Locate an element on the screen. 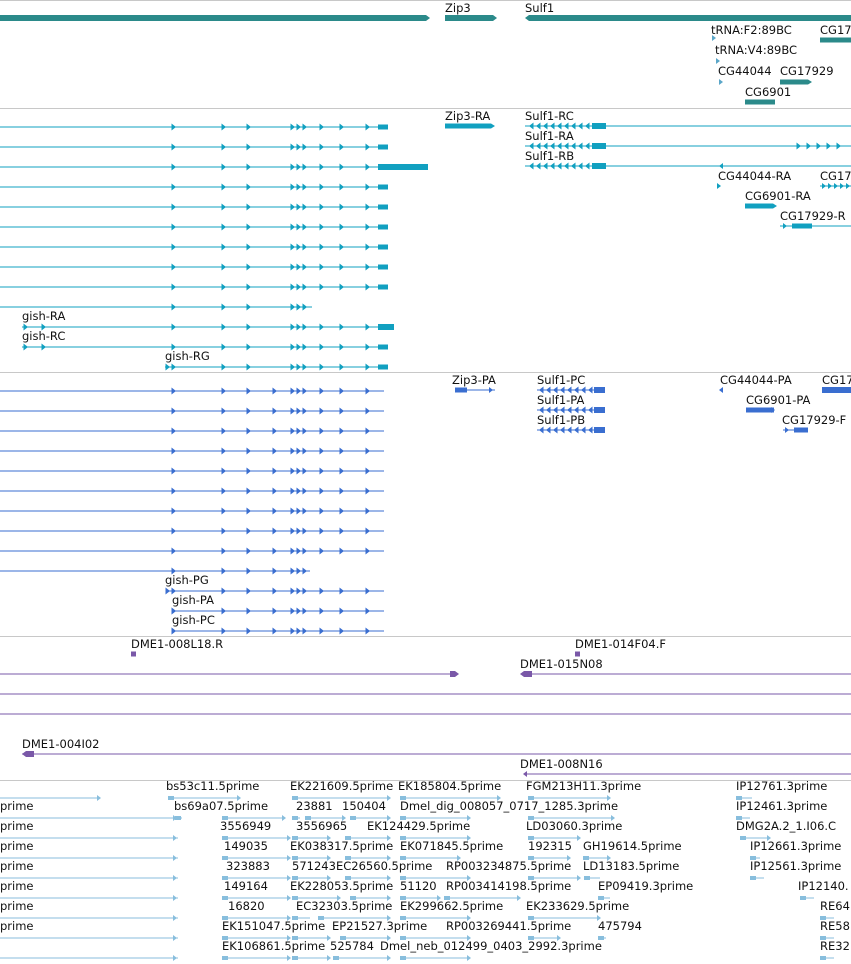 This screenshot has height=964, width=851. transcript-label: gish-RA is located at coordinates (44, 316).